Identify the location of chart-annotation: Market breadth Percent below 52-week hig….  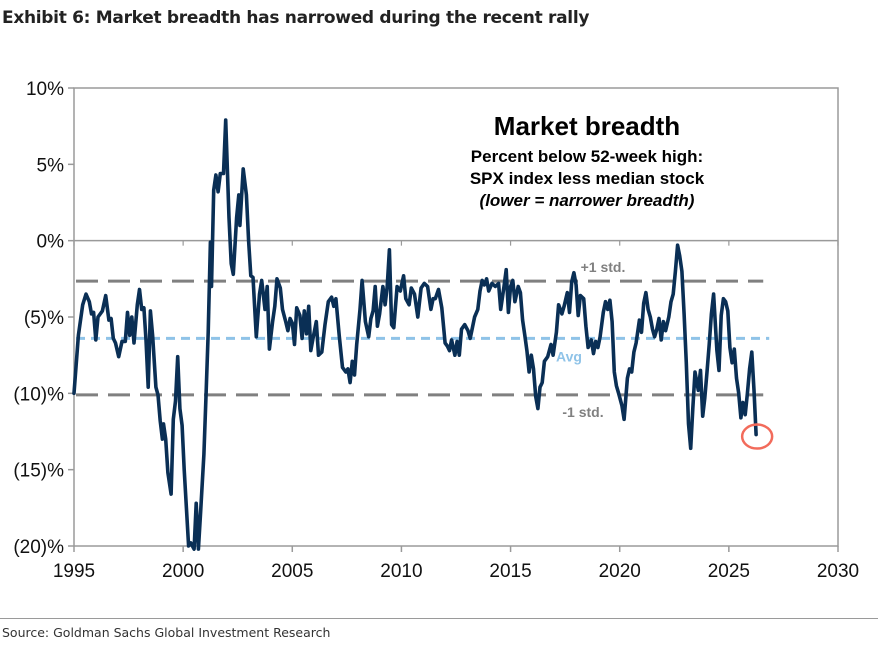
(587, 160).